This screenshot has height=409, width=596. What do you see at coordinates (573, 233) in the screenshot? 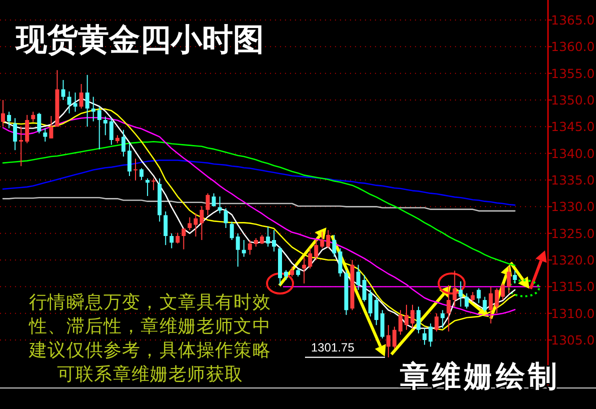
I see `y-tick-label: 1325.0` at bounding box center [573, 233].